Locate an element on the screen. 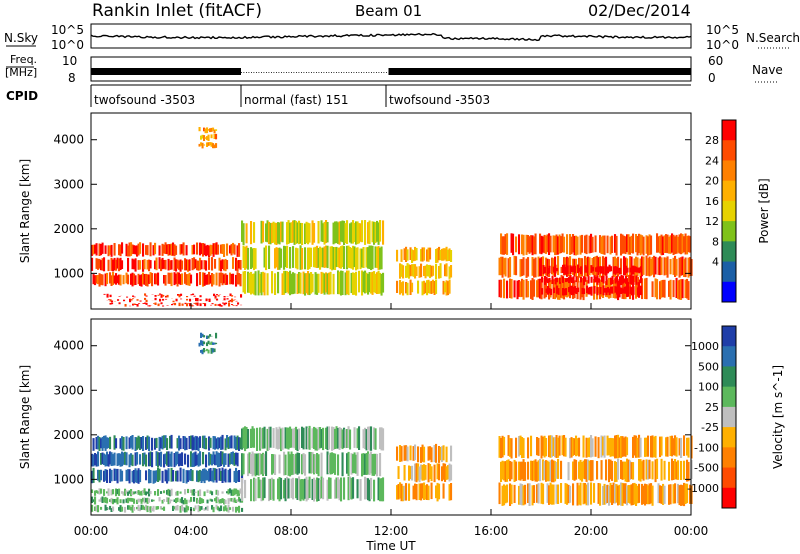  noise-right-label: N.Search is located at coordinates (773, 38).